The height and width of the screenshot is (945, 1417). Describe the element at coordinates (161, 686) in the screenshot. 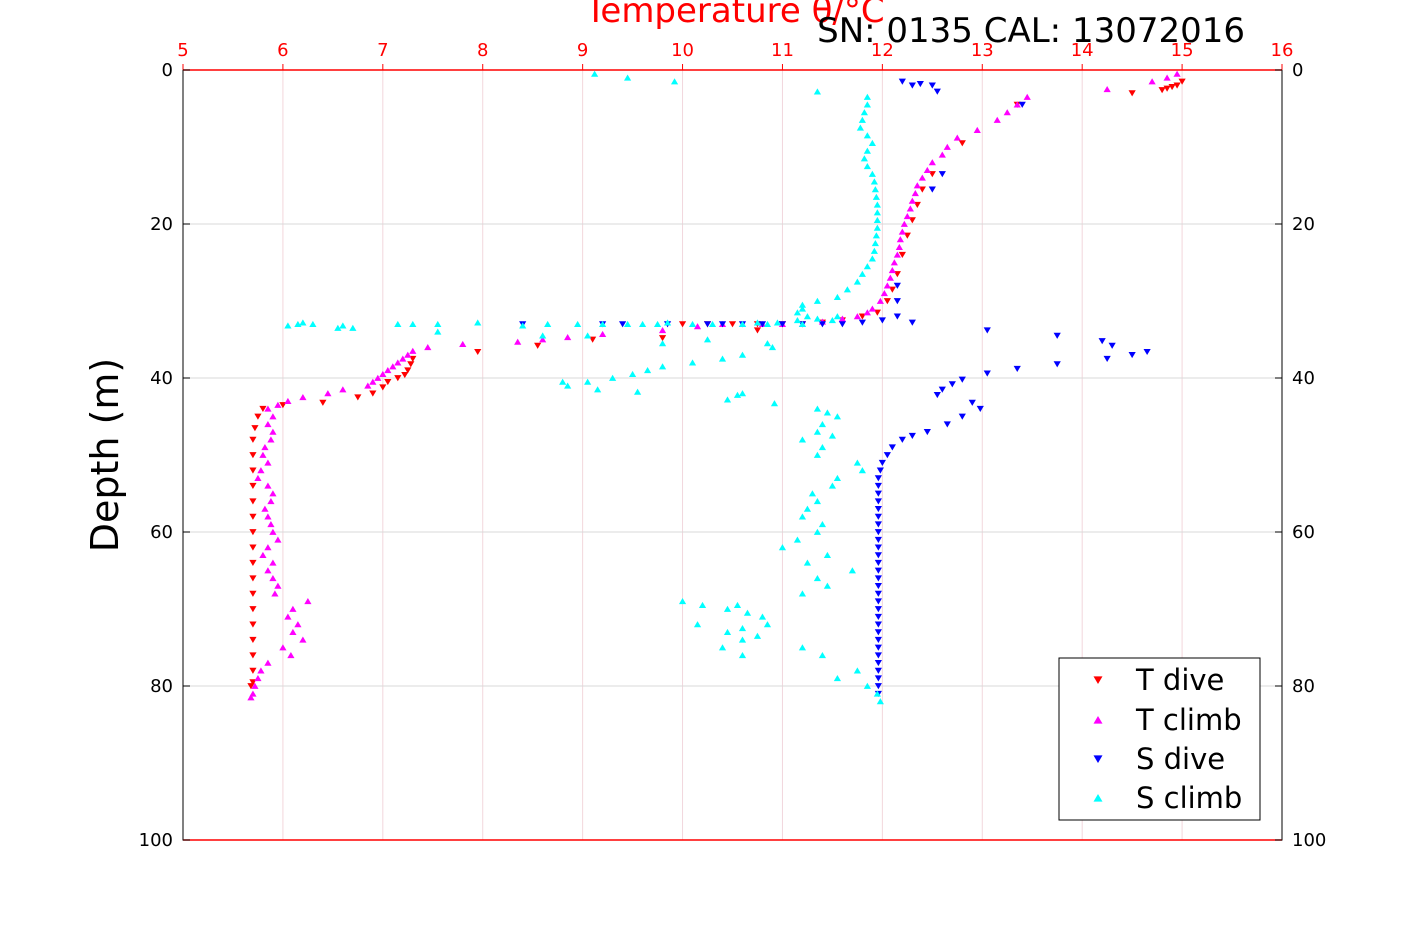

I see `y-tick-label-left: 80` at that location.